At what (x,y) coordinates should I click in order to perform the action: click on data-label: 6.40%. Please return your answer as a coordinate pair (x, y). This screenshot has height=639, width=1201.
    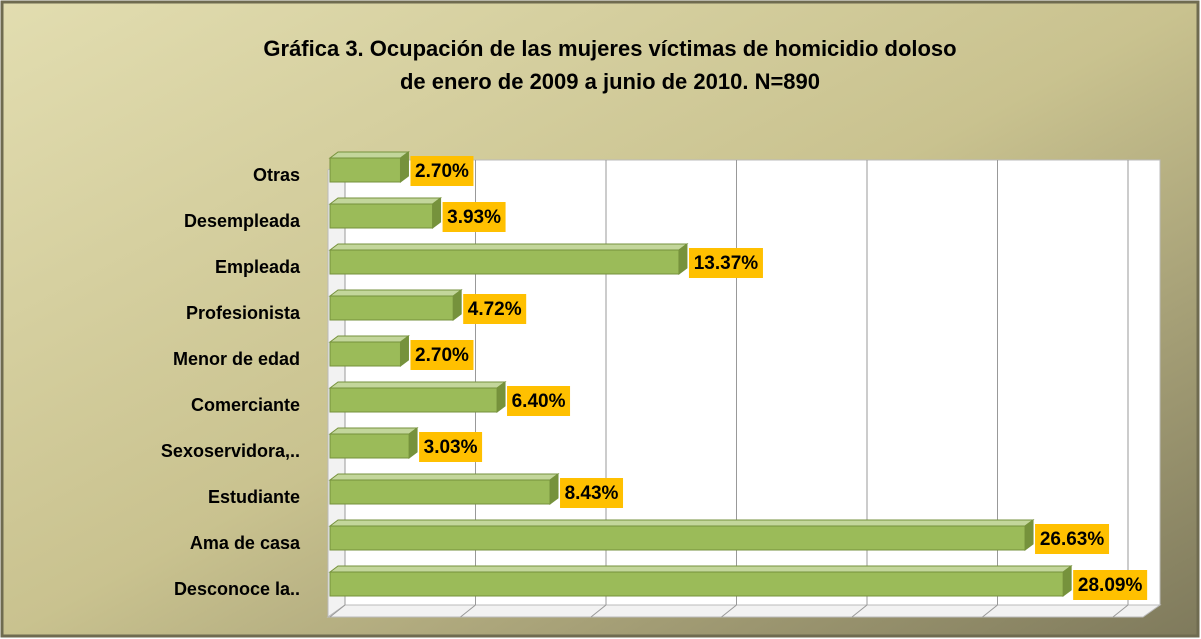
    Looking at the image, I should click on (539, 401).